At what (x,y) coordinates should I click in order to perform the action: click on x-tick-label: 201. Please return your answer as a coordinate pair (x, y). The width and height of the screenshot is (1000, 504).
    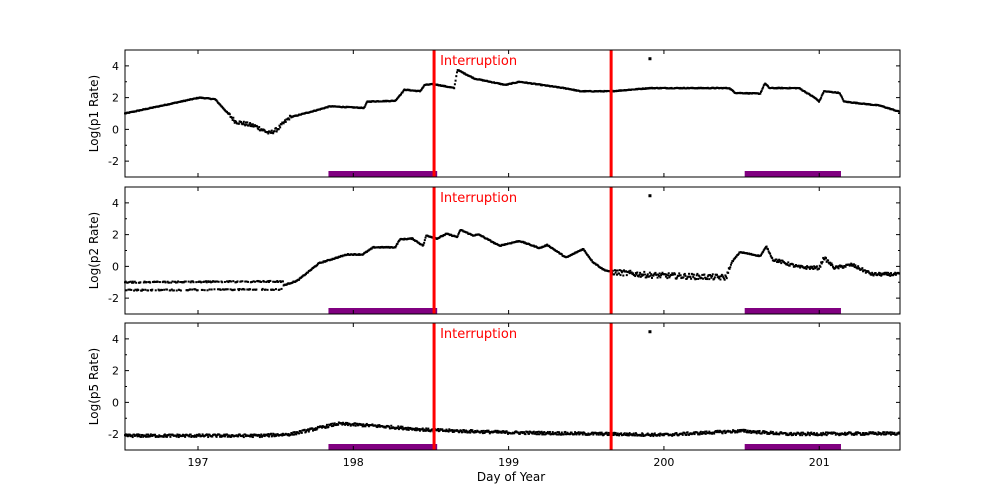
    Looking at the image, I should click on (819, 462).